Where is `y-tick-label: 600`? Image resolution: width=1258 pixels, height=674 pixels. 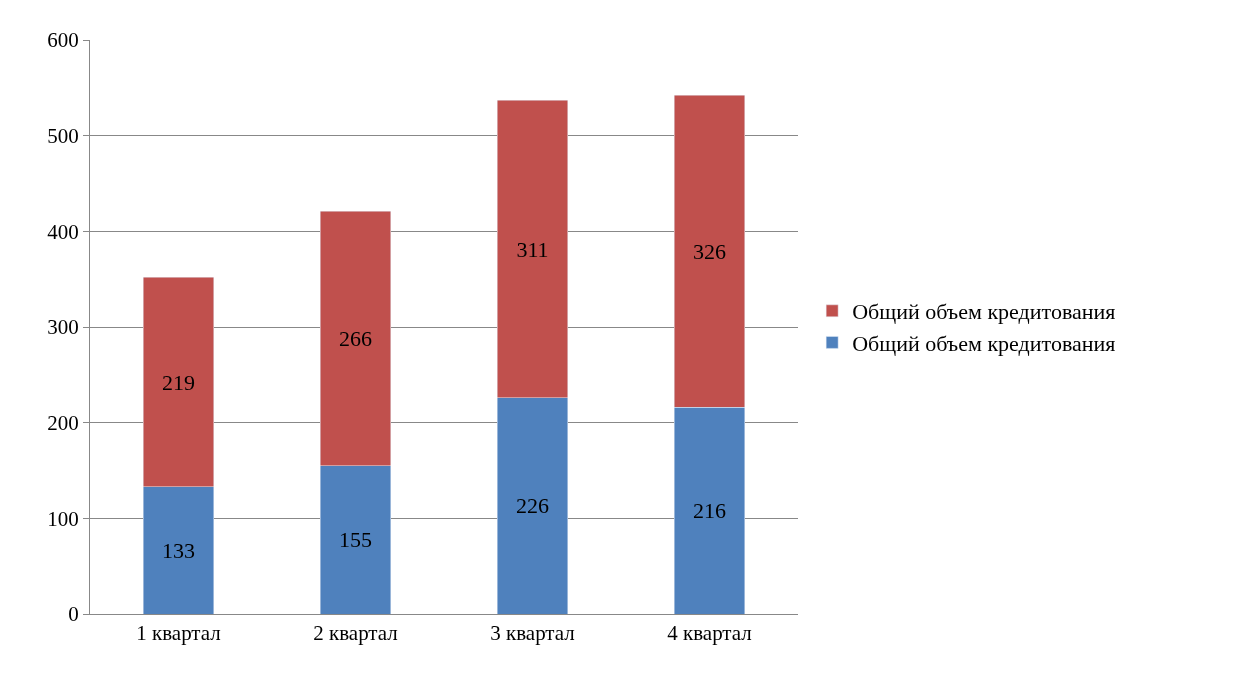
y-tick-label: 600 is located at coordinates (63, 40).